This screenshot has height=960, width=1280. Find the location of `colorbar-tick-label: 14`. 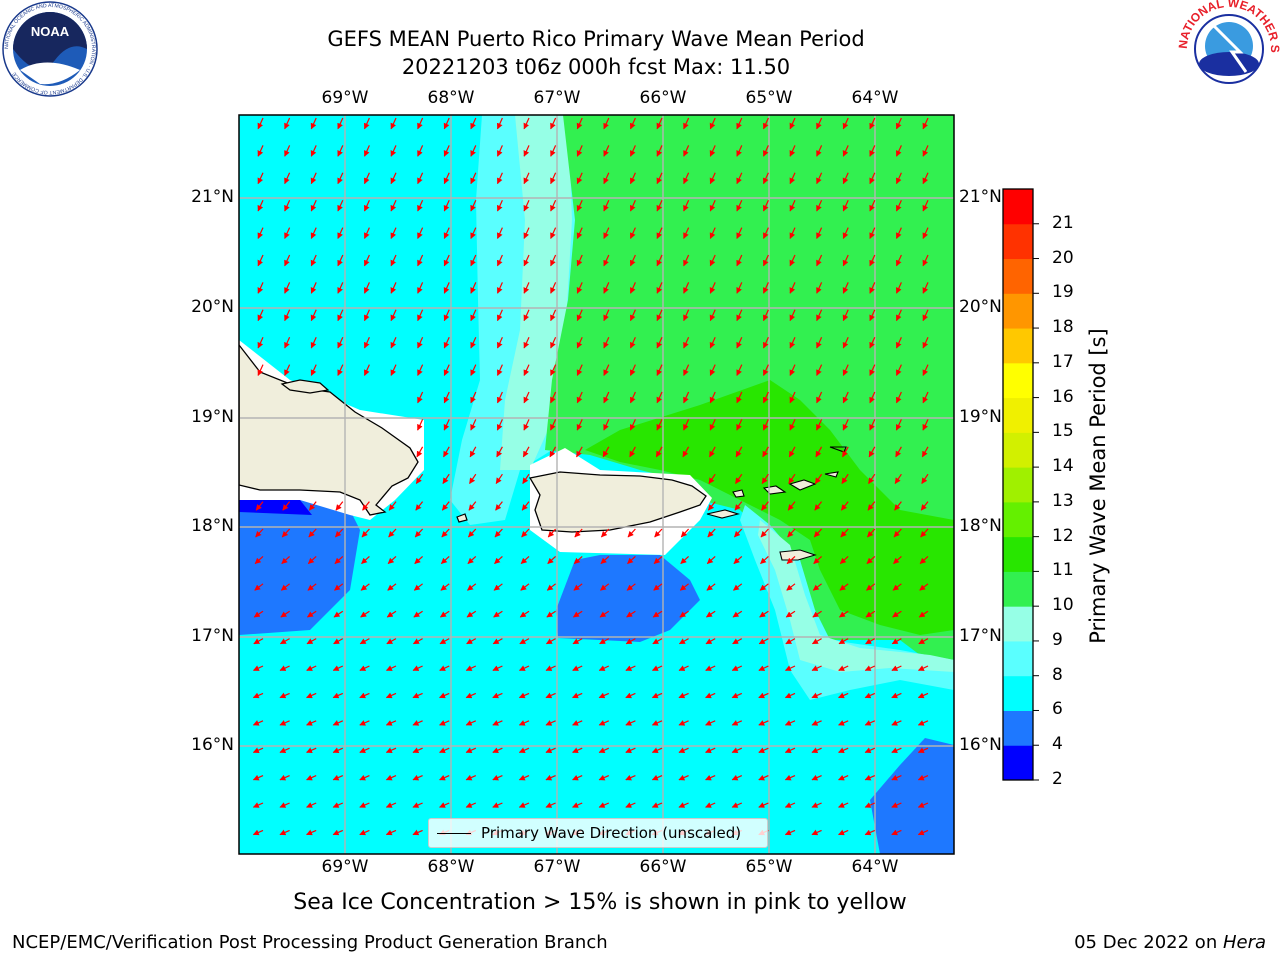

colorbar-tick-label: 14 is located at coordinates (1063, 466).